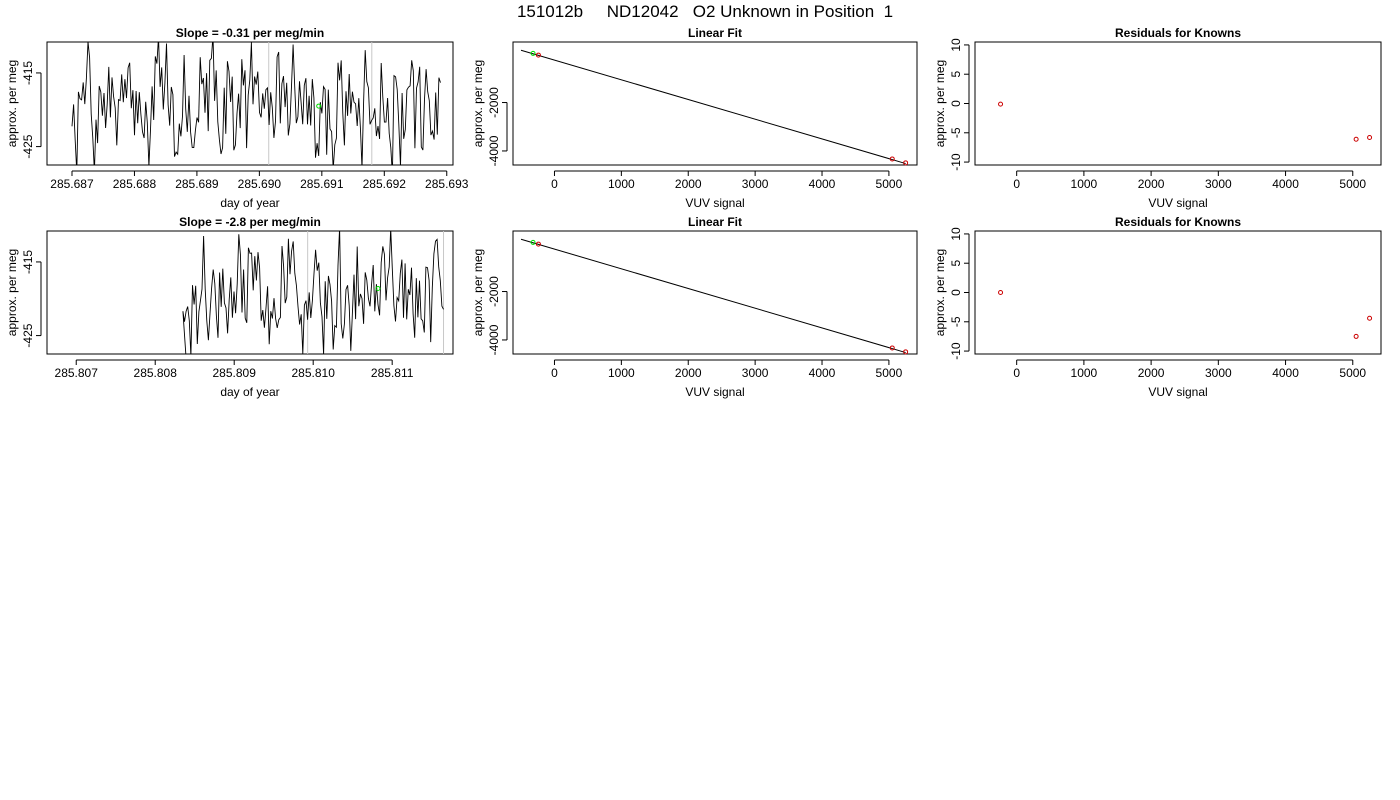 This screenshot has height=800, width=1400. I want to click on x-tick-label: 285.690, so click(260, 184).